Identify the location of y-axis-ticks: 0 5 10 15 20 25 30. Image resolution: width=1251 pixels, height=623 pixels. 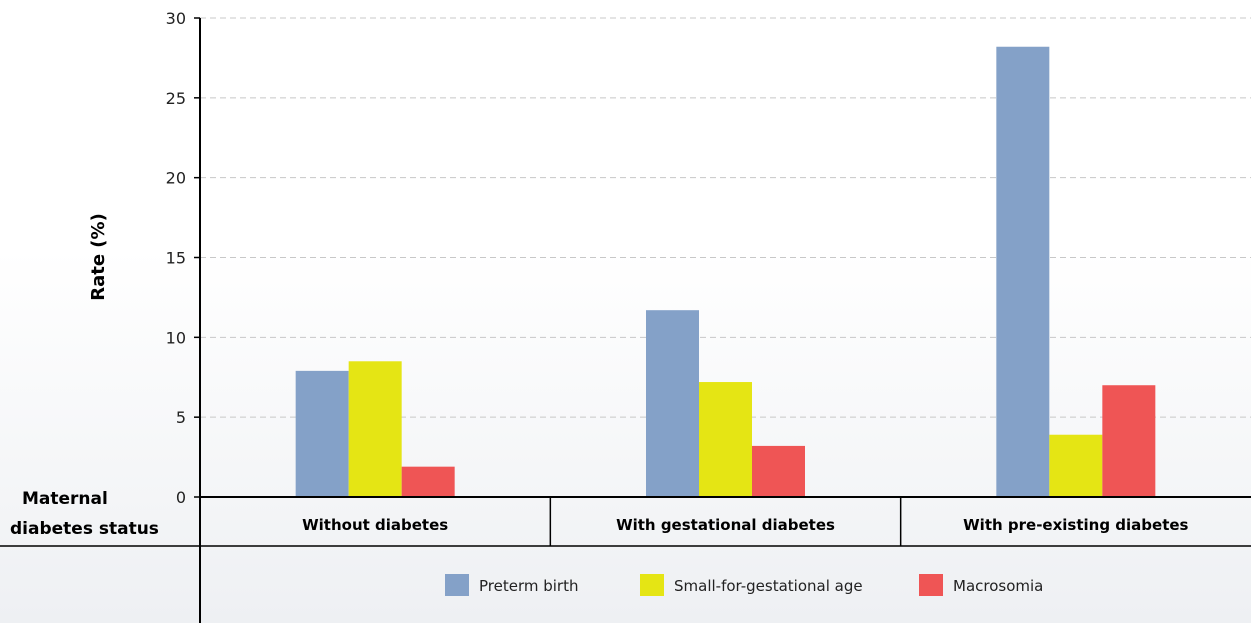
(183, 258).